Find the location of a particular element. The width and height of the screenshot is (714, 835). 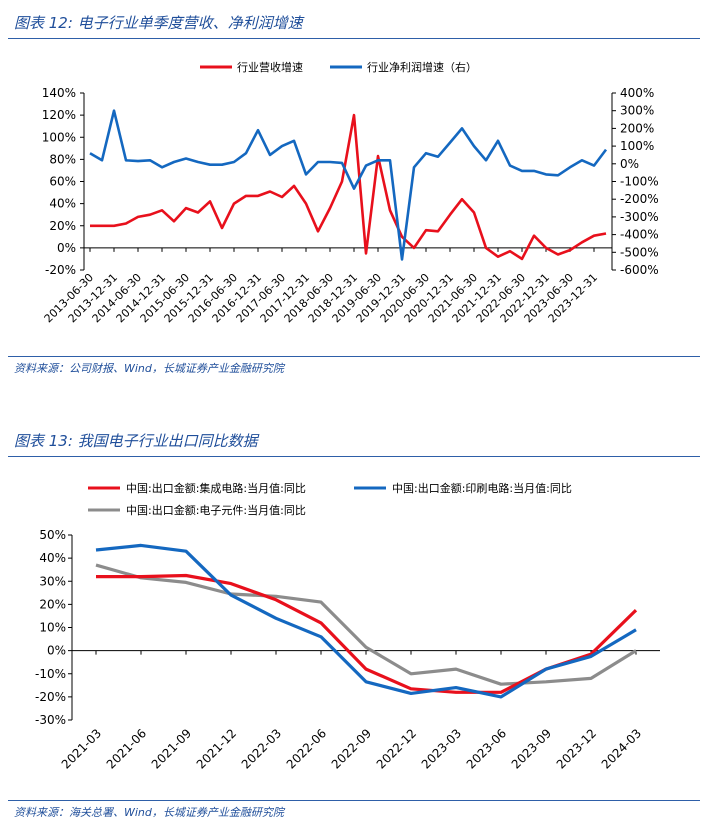

series-line-revenue-growth is located at coordinates (348, 187).